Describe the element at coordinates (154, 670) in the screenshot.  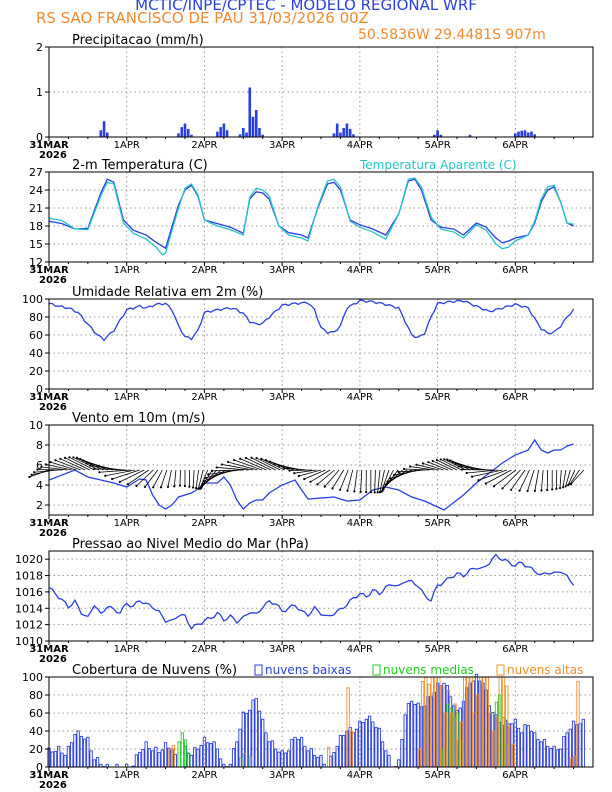
I see `panel-title: Cobertura de Nuvens (%)` at that location.